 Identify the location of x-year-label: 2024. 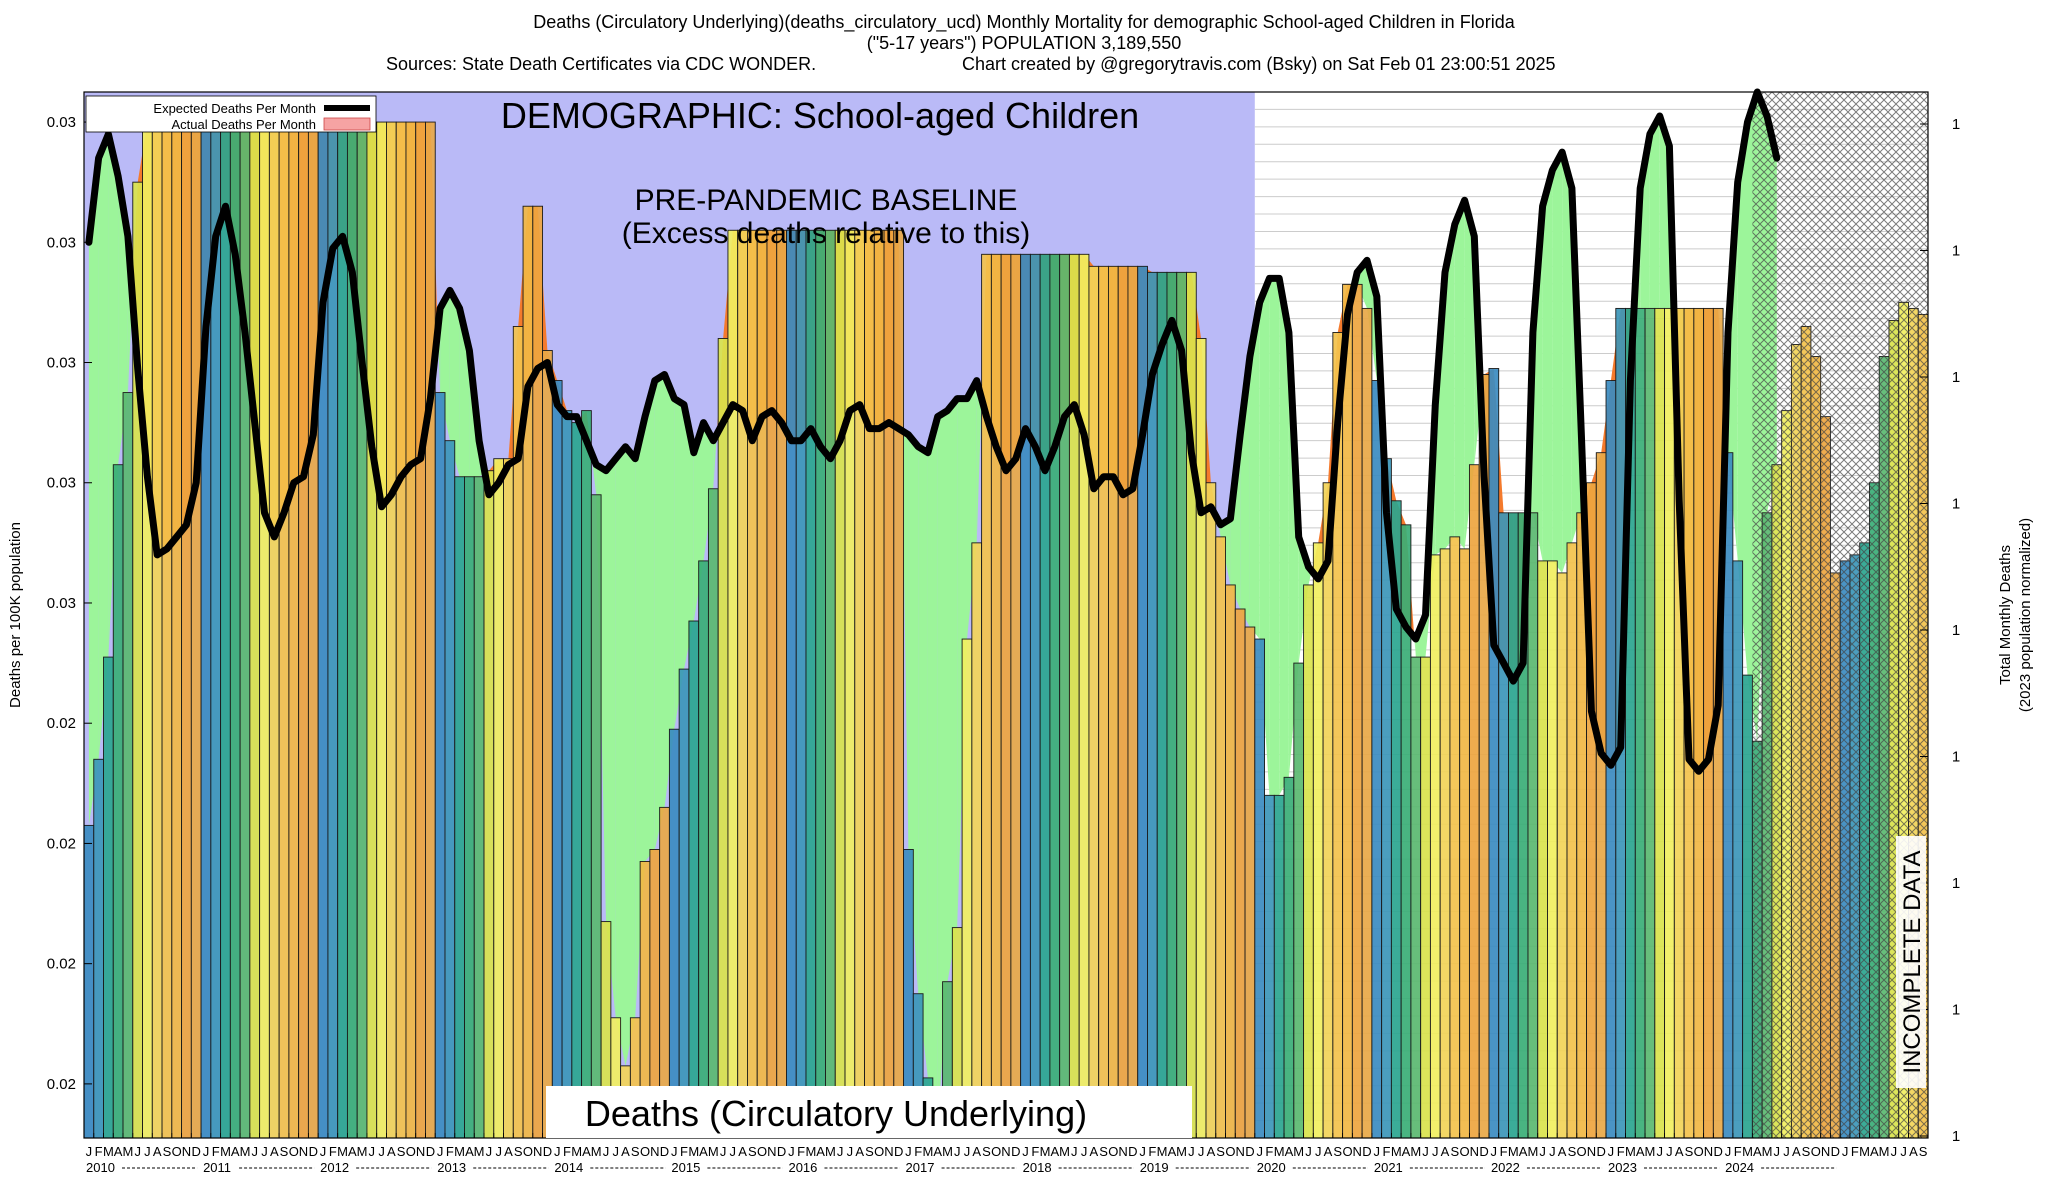
(1739, 1167).